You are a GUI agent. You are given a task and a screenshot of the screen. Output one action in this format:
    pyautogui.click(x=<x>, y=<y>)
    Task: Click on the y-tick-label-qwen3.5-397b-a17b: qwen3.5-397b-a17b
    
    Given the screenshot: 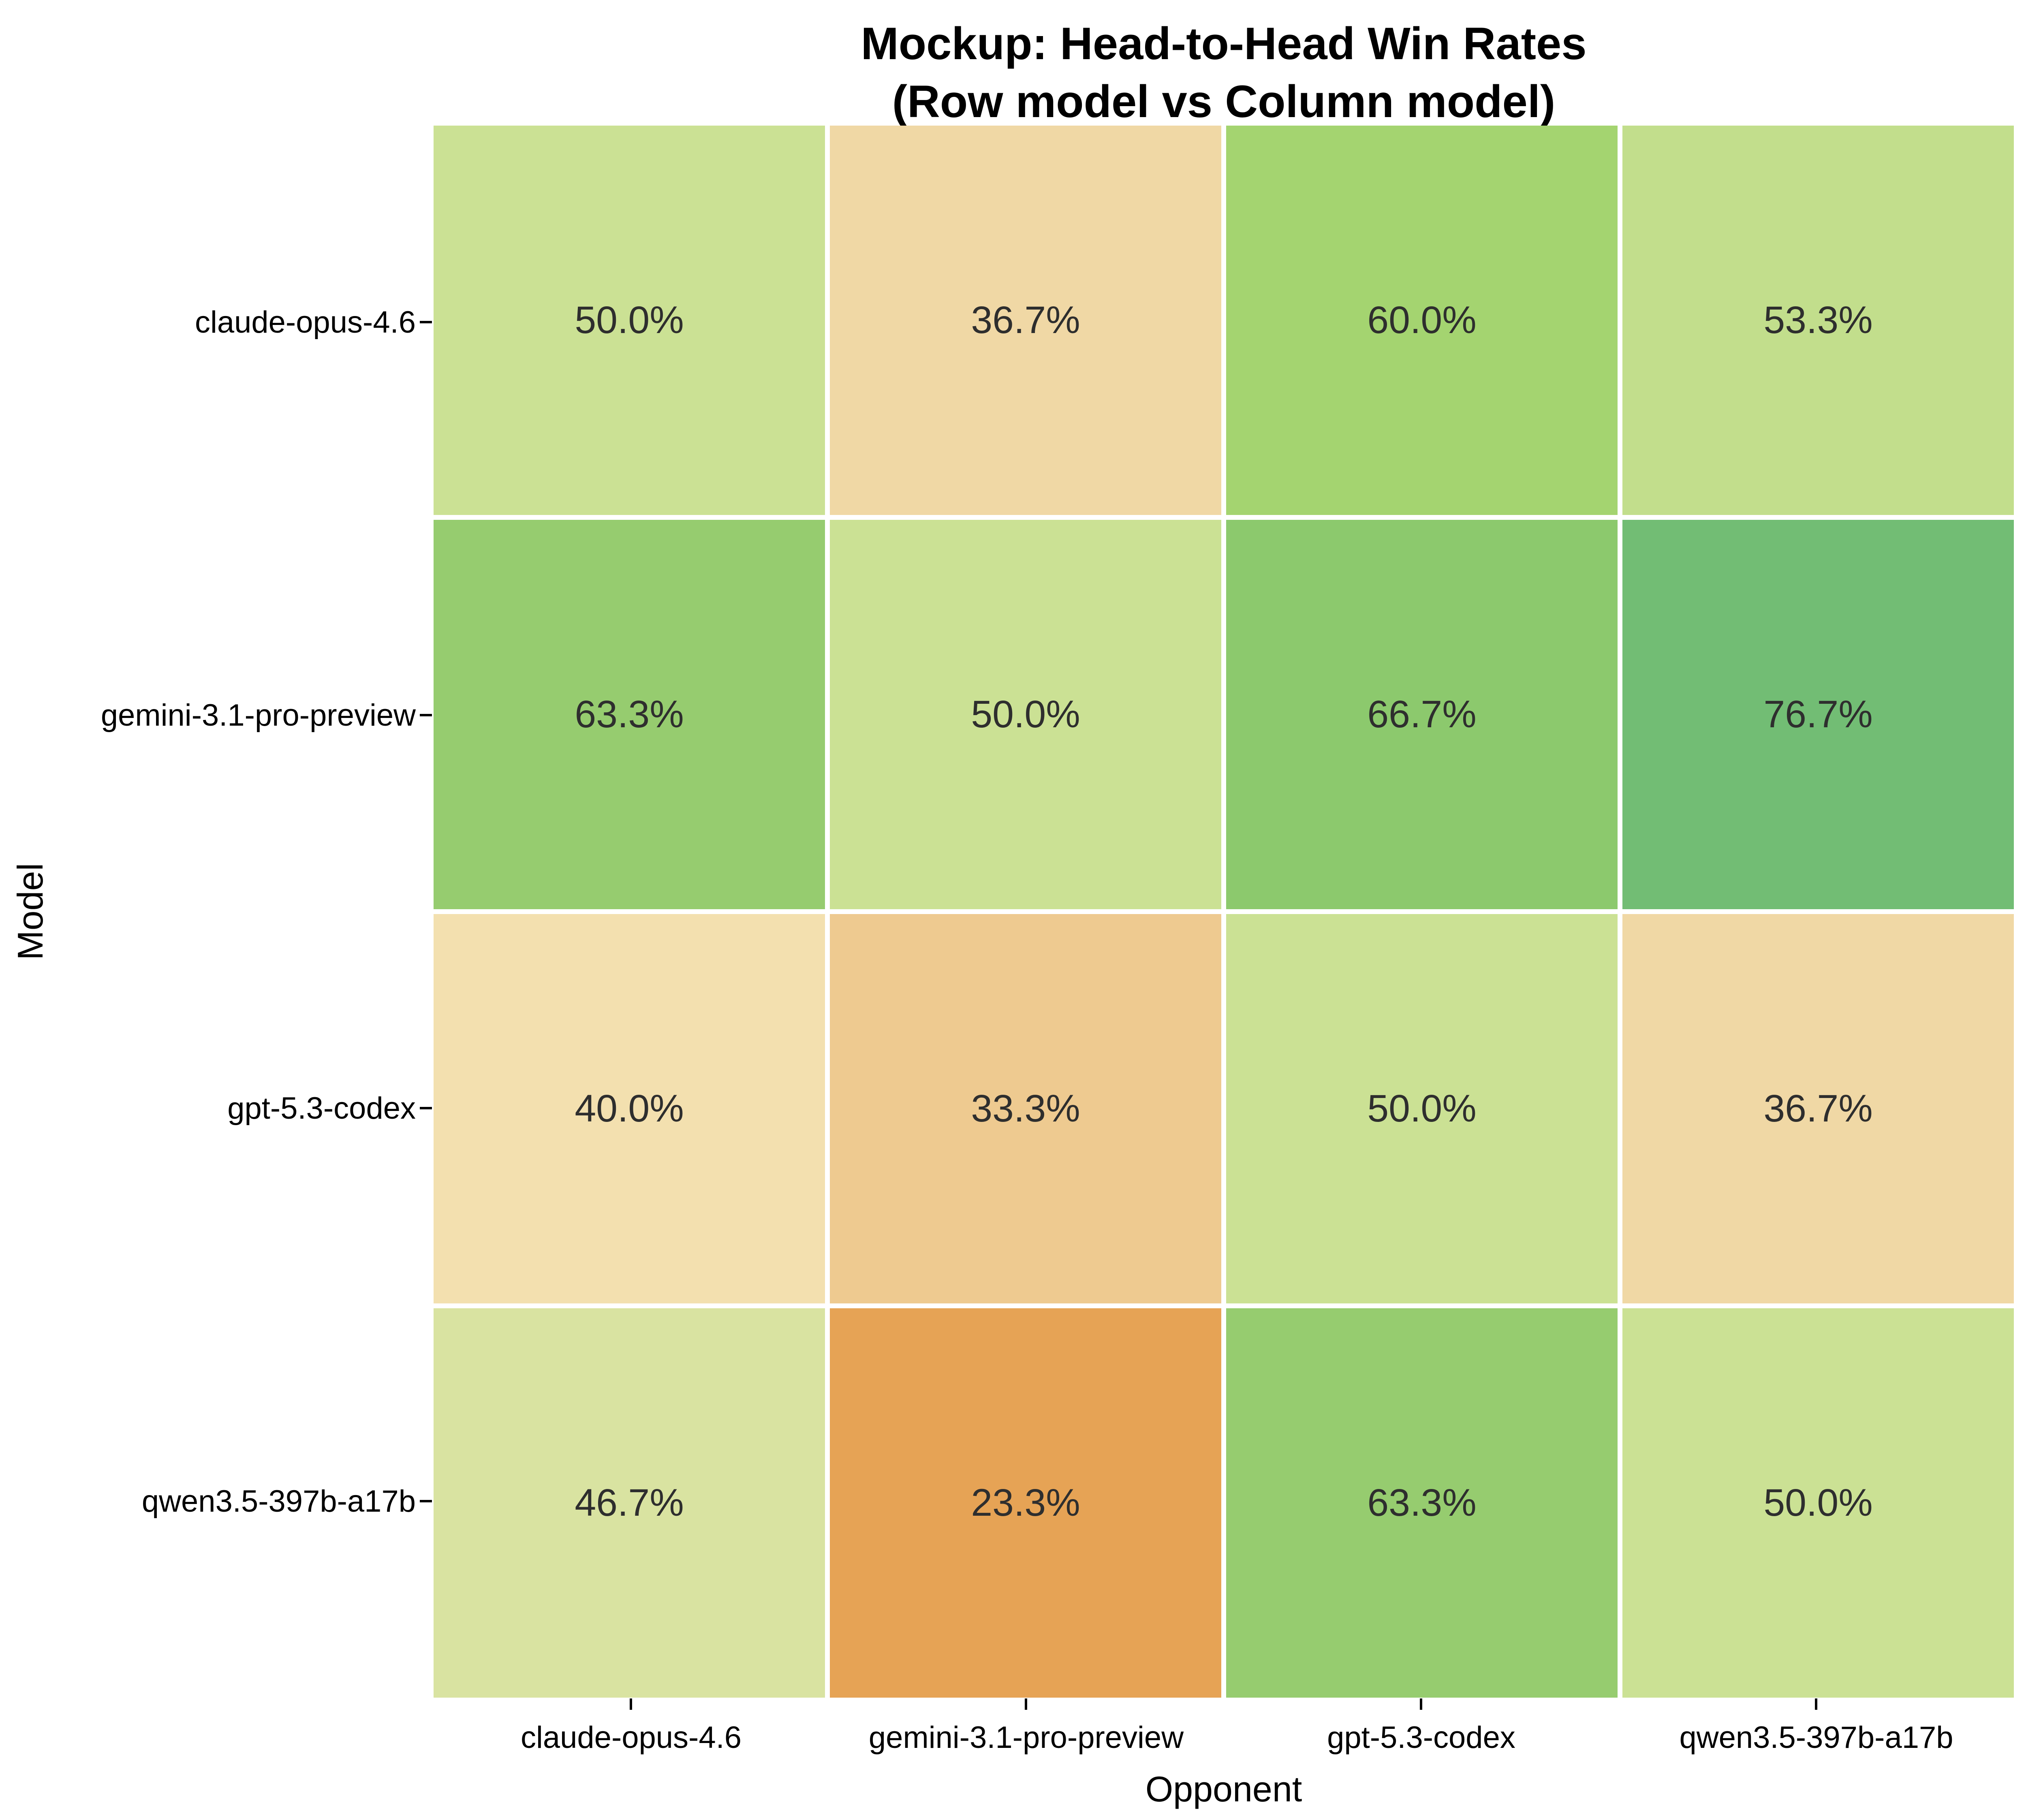 What is the action you would take?
    pyautogui.click(x=278, y=1502)
    